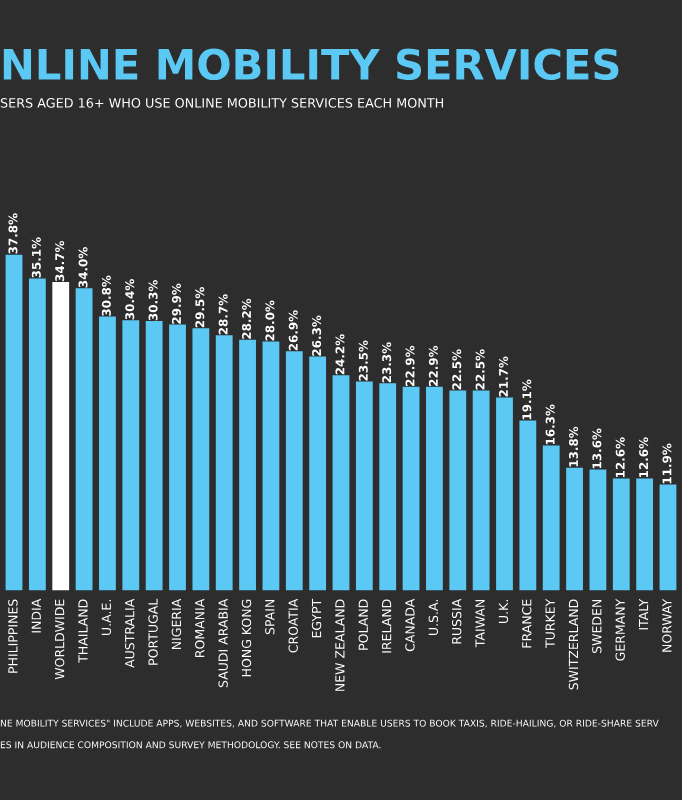 The image size is (682, 800). I want to click on chart-title: NLINE MOBILITY SERVICES, so click(311, 64).